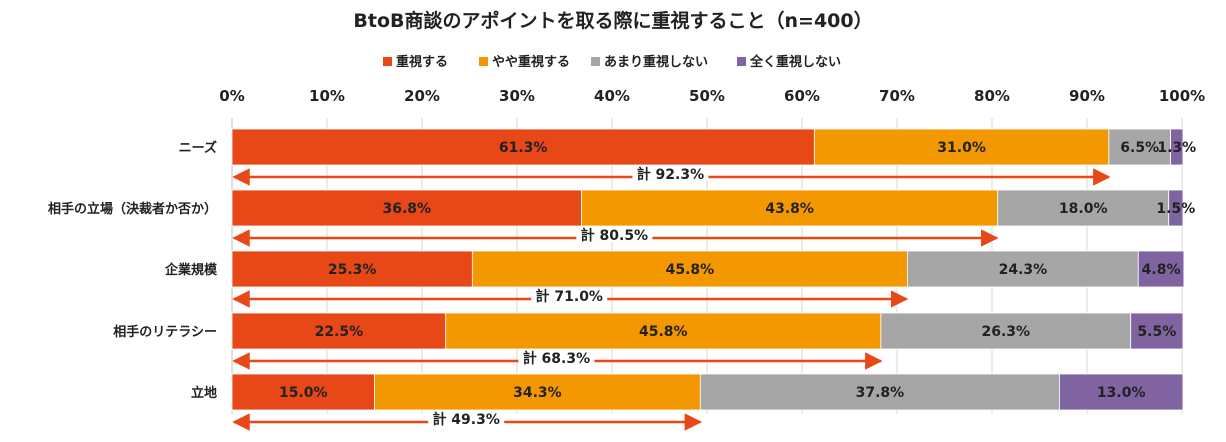 This screenshot has width=1226, height=442. Describe the element at coordinates (327, 96) in the screenshot. I see `x-tick-label: 10%` at that location.